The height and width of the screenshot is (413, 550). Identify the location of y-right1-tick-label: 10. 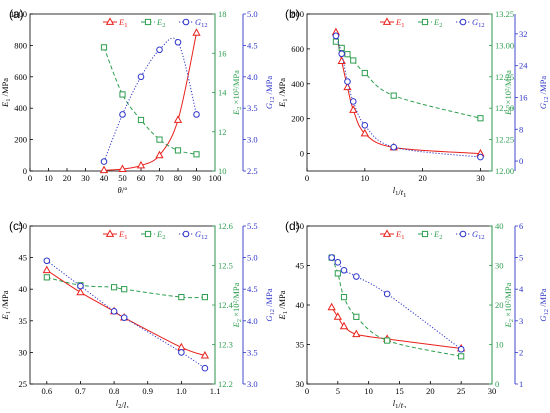
(499, 345).